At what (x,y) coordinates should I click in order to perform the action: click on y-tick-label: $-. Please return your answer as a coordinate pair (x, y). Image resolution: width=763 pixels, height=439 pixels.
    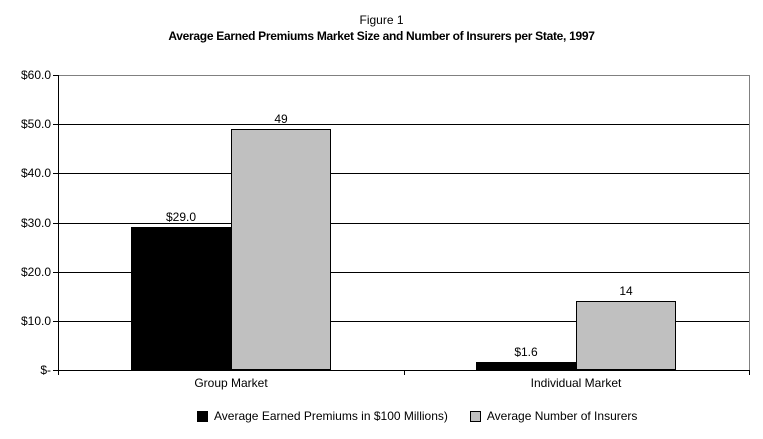
    Looking at the image, I should click on (45, 370).